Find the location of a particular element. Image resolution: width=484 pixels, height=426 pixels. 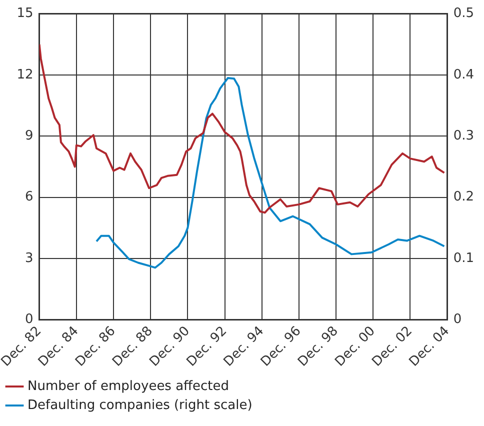

y2-tick-label: 0.2 is located at coordinates (463, 197).